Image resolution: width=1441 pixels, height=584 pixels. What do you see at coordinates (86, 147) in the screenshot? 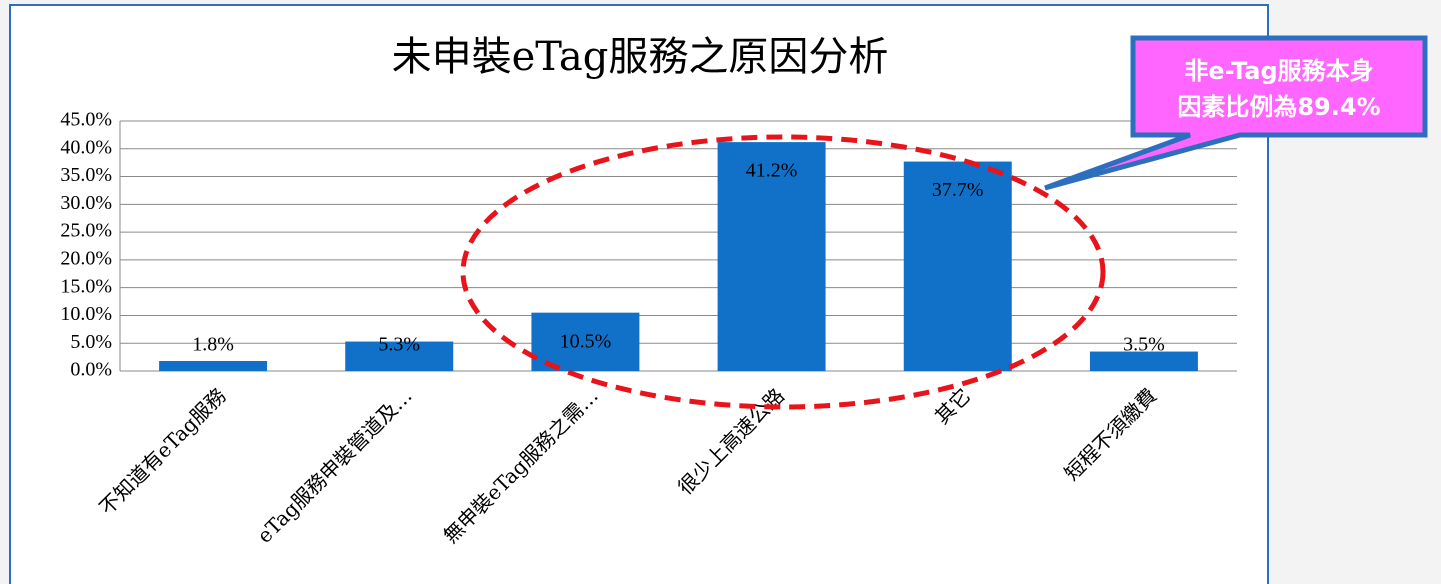
I see `y-tick-label: 40.0%` at bounding box center [86, 147].